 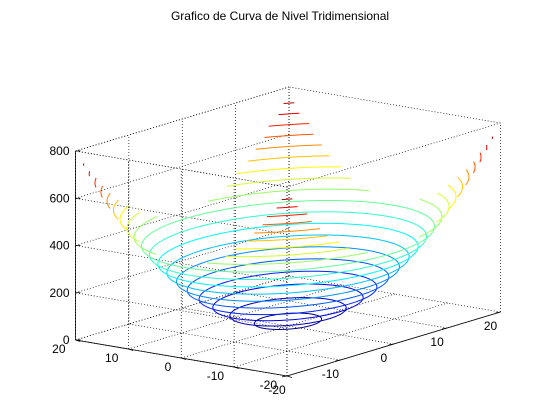 What do you see at coordinates (59, 293) in the screenshot?
I see `z-tick-label: 200` at bounding box center [59, 293].